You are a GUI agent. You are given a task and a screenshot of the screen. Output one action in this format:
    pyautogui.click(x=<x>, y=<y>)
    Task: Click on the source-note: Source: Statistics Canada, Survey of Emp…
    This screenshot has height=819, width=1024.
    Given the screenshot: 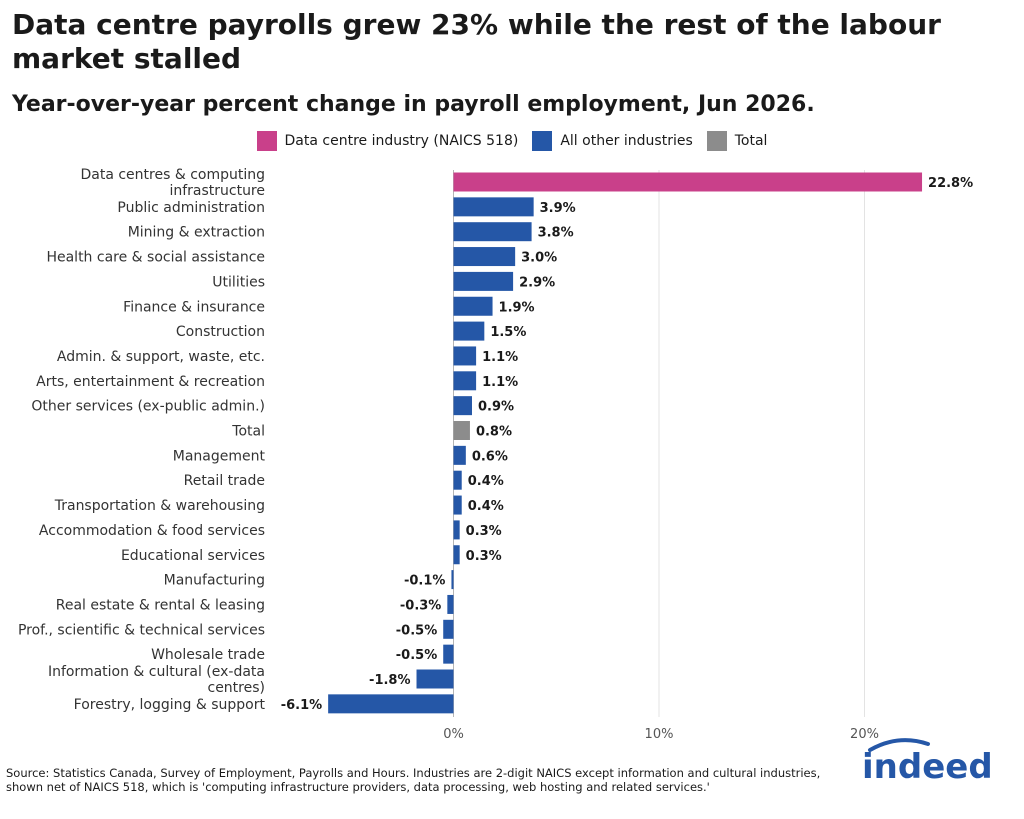 What is the action you would take?
    pyautogui.click(x=413, y=780)
    